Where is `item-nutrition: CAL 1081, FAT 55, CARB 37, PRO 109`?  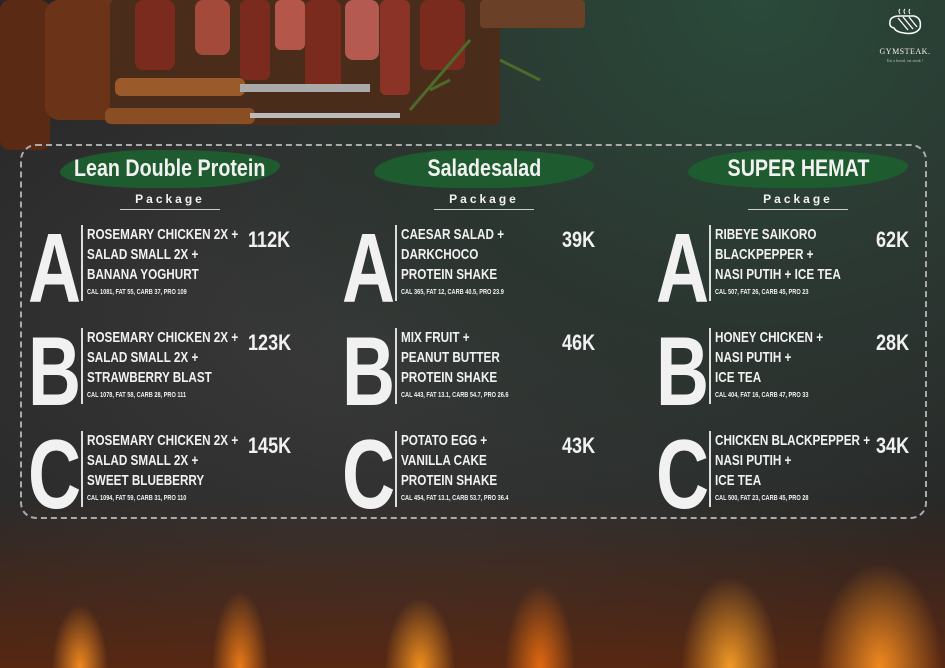 item-nutrition: CAL 1081, FAT 55, CARB 37, PRO 109 is located at coordinates (137, 292).